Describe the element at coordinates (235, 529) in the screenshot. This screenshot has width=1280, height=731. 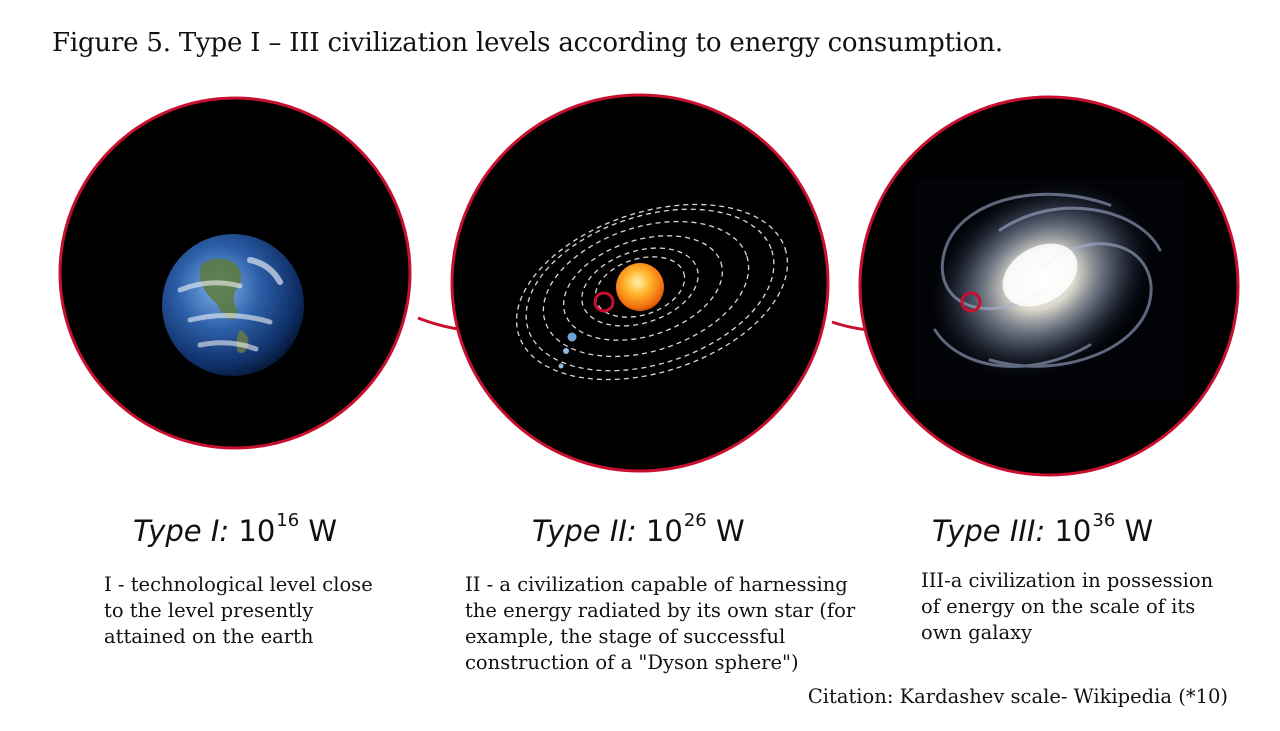
I see `type-i-heading: Type I: 1016 W` at that location.